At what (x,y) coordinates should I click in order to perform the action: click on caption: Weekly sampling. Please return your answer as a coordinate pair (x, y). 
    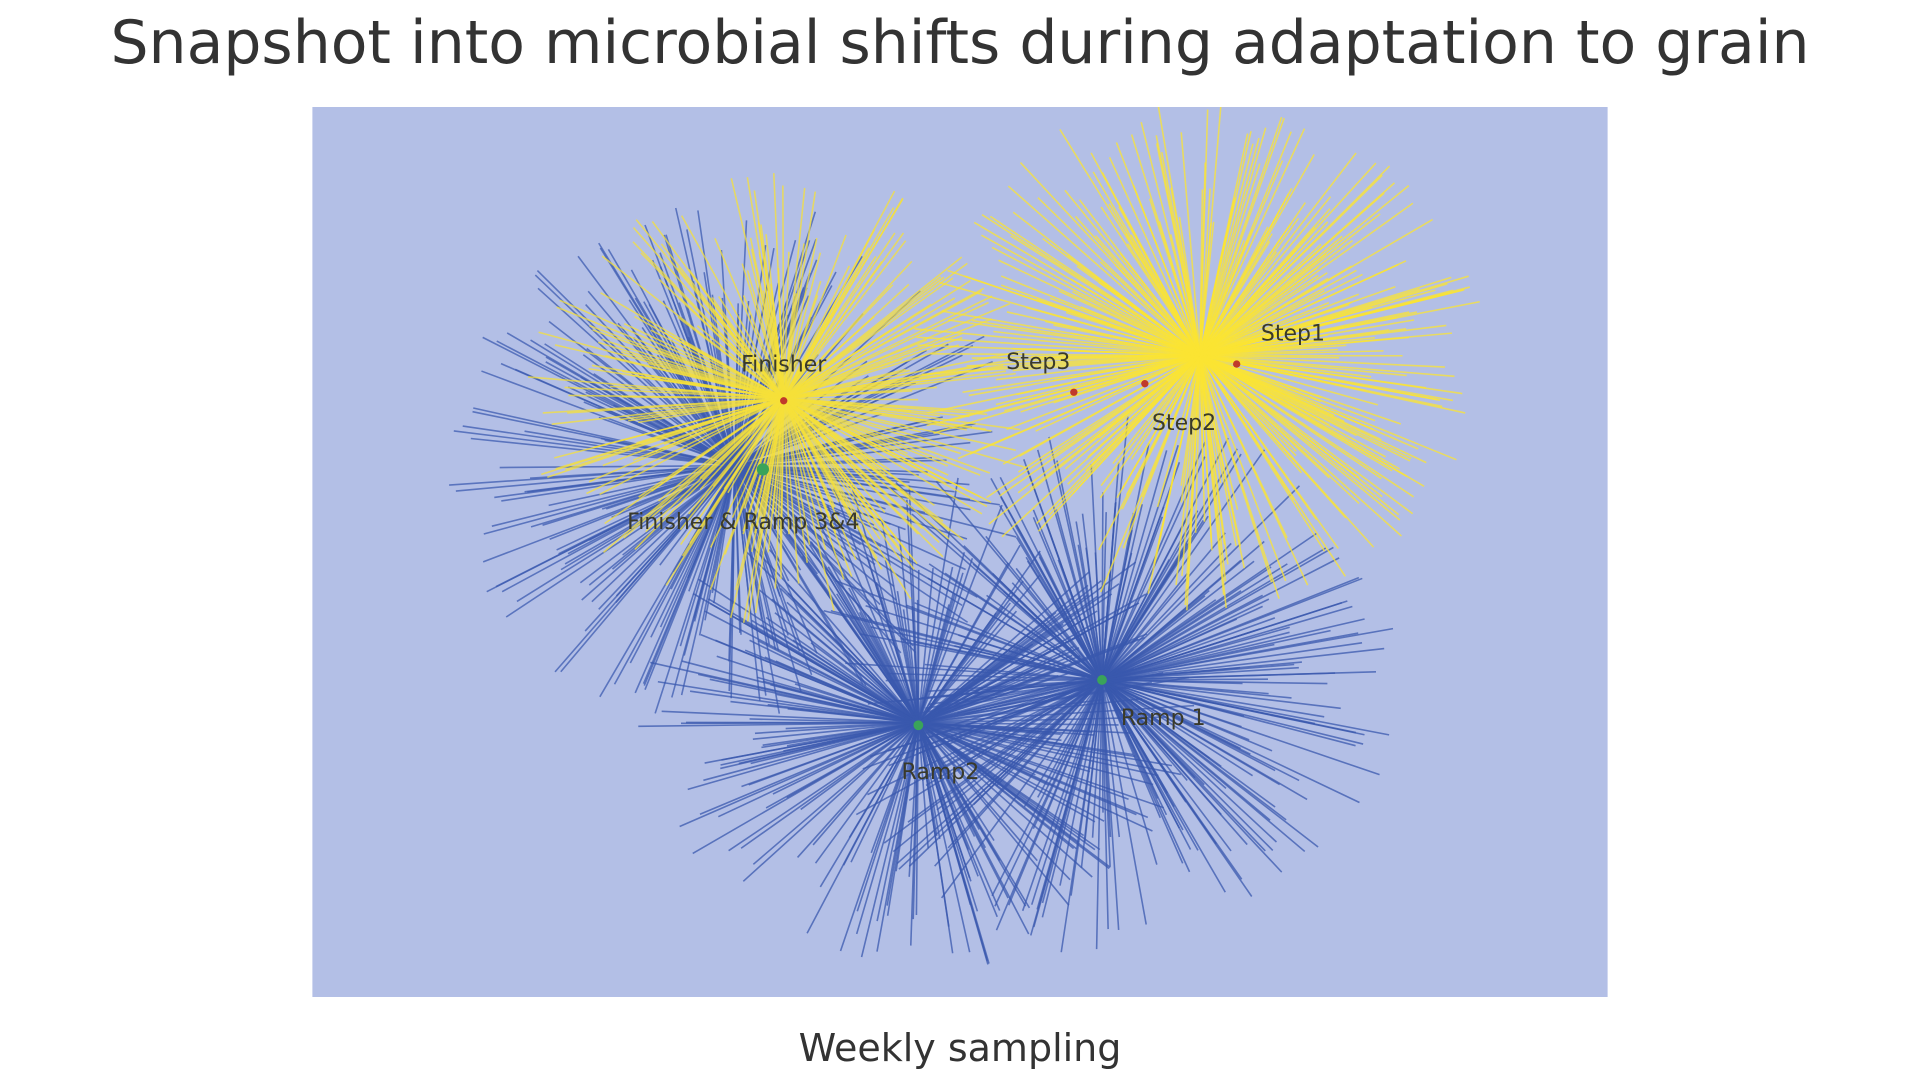
    Looking at the image, I should click on (960, 1048).